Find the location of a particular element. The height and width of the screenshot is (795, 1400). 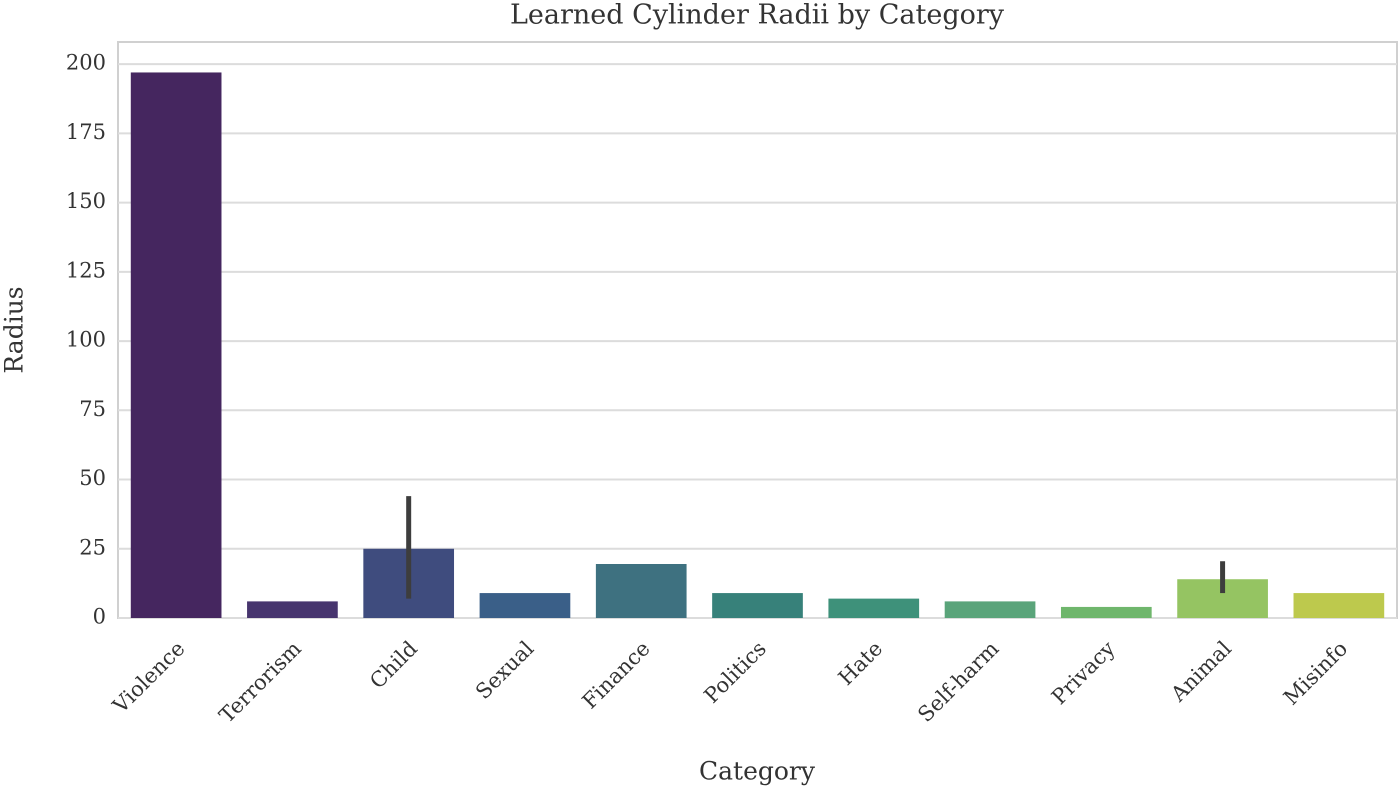

x-tick-label: Terrorism is located at coordinates (260, 681).